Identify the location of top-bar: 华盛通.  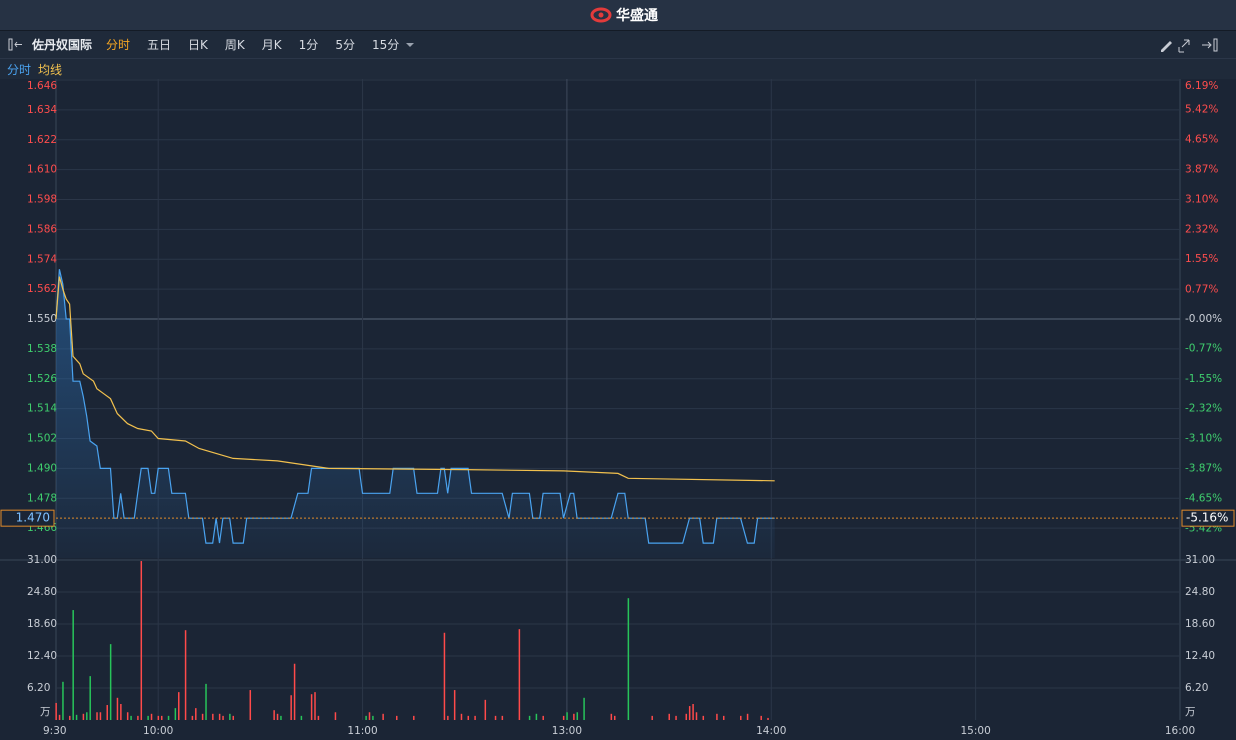
(618, 15).